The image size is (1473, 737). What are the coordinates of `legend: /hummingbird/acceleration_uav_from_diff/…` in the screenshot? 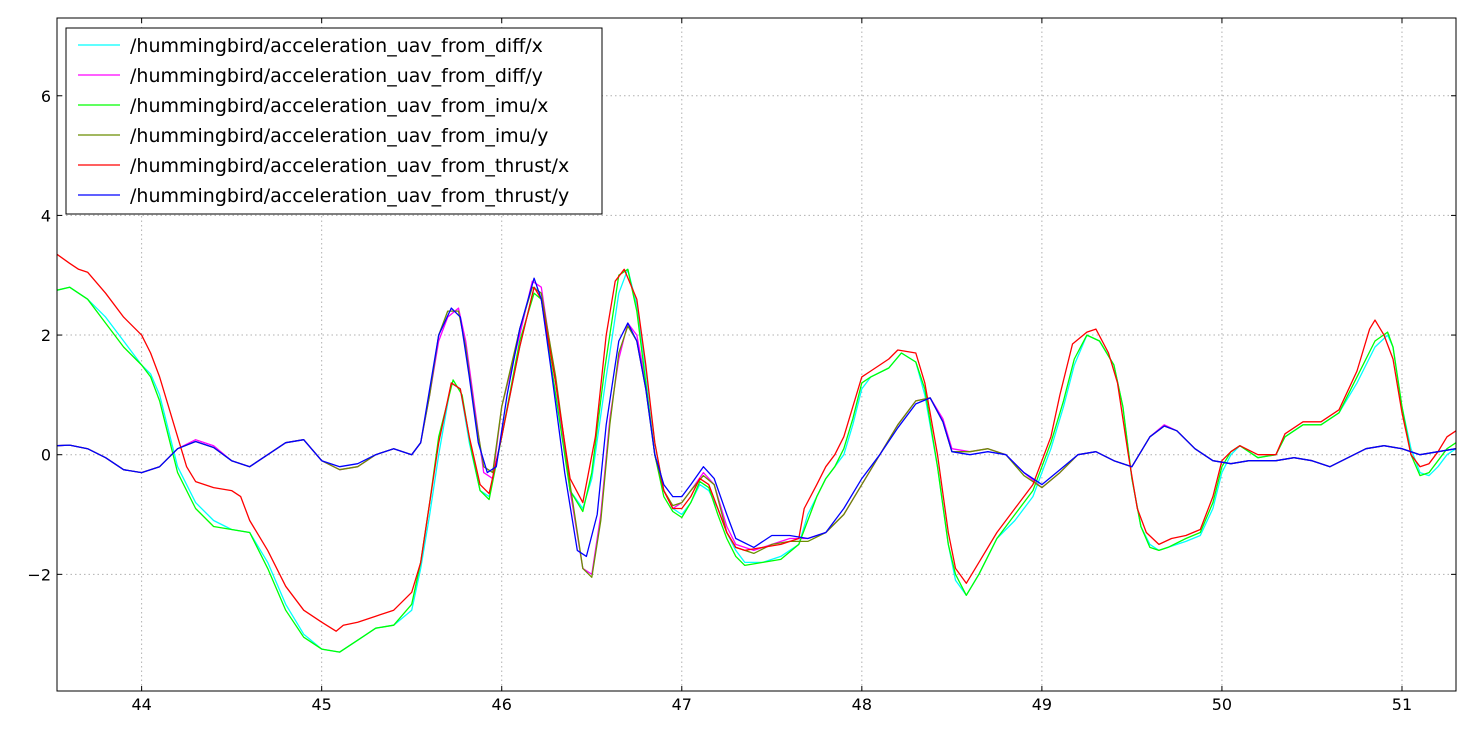 It's located at (334, 121).